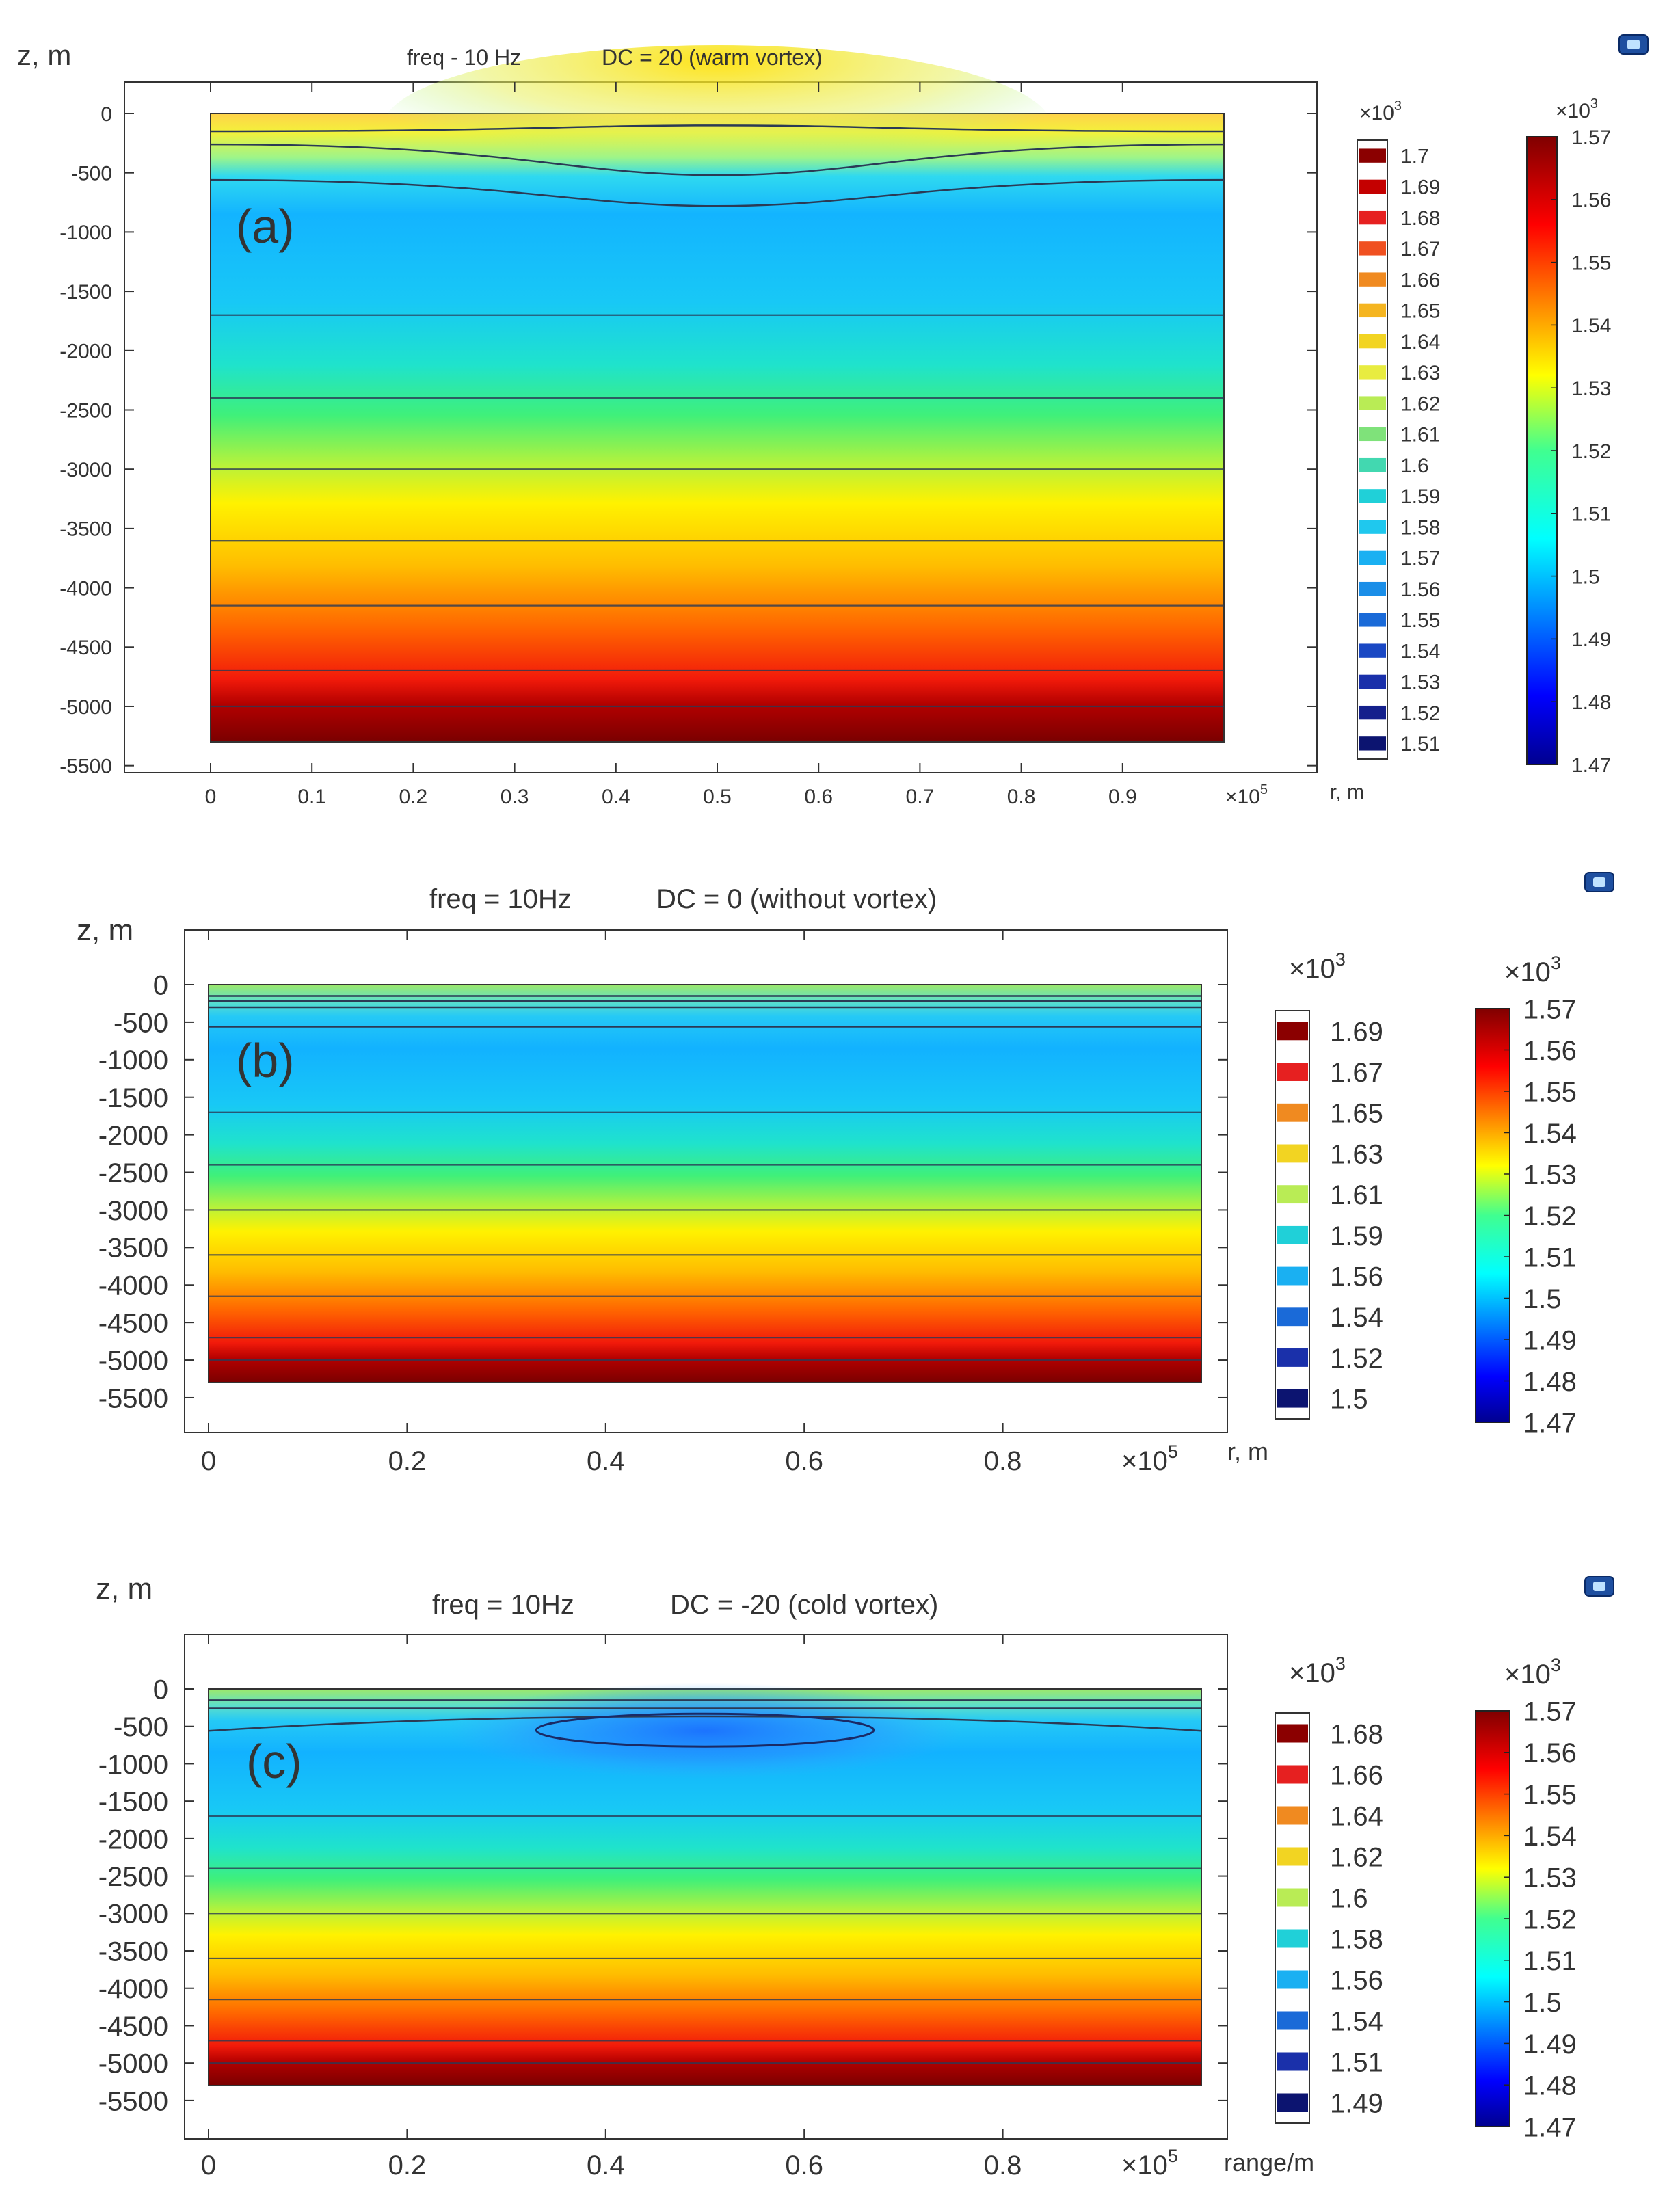 The height and width of the screenshot is (2197, 1680). What do you see at coordinates (616, 797) in the screenshot?
I see `x-tick-label: 0.4` at bounding box center [616, 797].